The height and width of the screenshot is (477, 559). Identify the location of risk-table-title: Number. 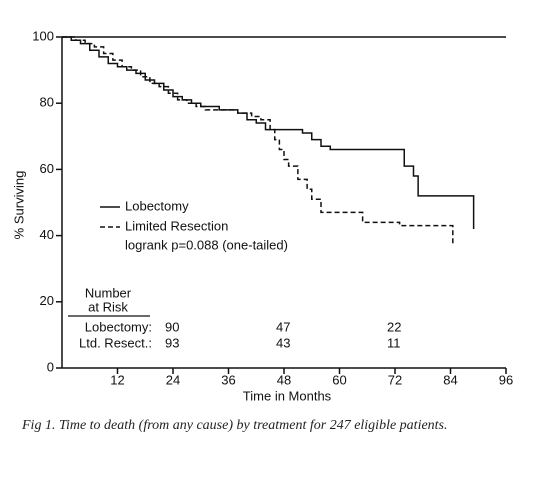
(108, 292).